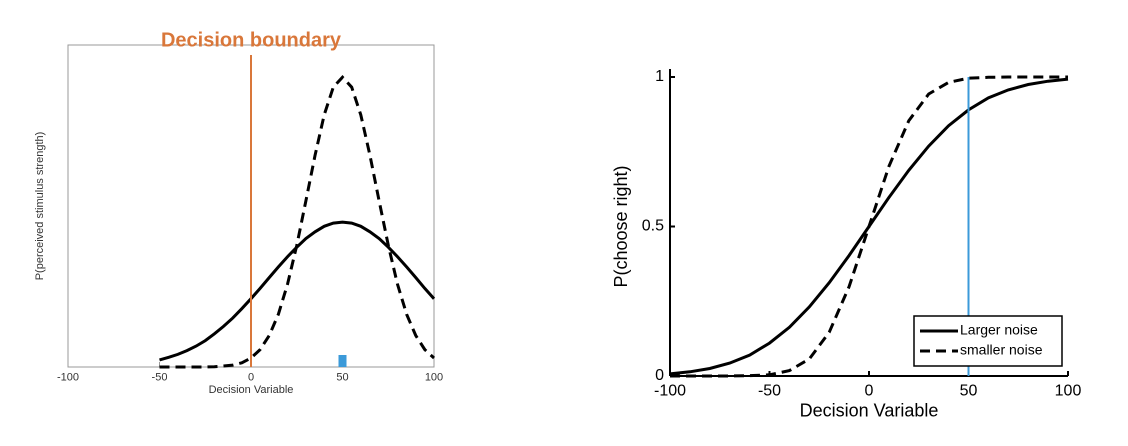 The height and width of the screenshot is (446, 1128). What do you see at coordinates (251, 40) in the screenshot?
I see `annotation: Decision boundary` at bounding box center [251, 40].